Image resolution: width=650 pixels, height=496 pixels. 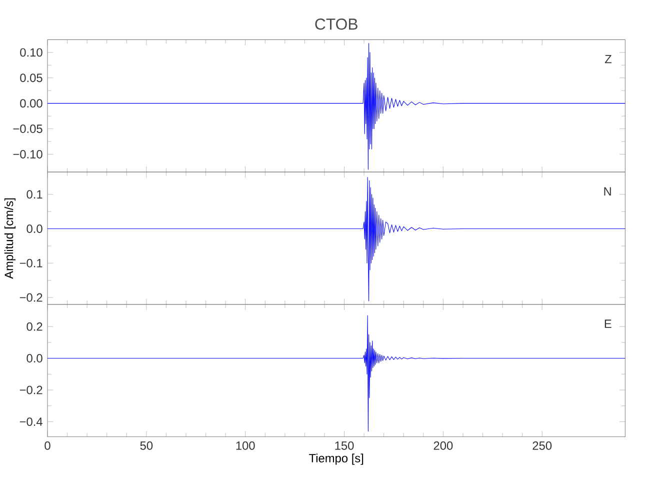 What do you see at coordinates (542, 445) in the screenshot?
I see `x-tick-label: 250` at bounding box center [542, 445].